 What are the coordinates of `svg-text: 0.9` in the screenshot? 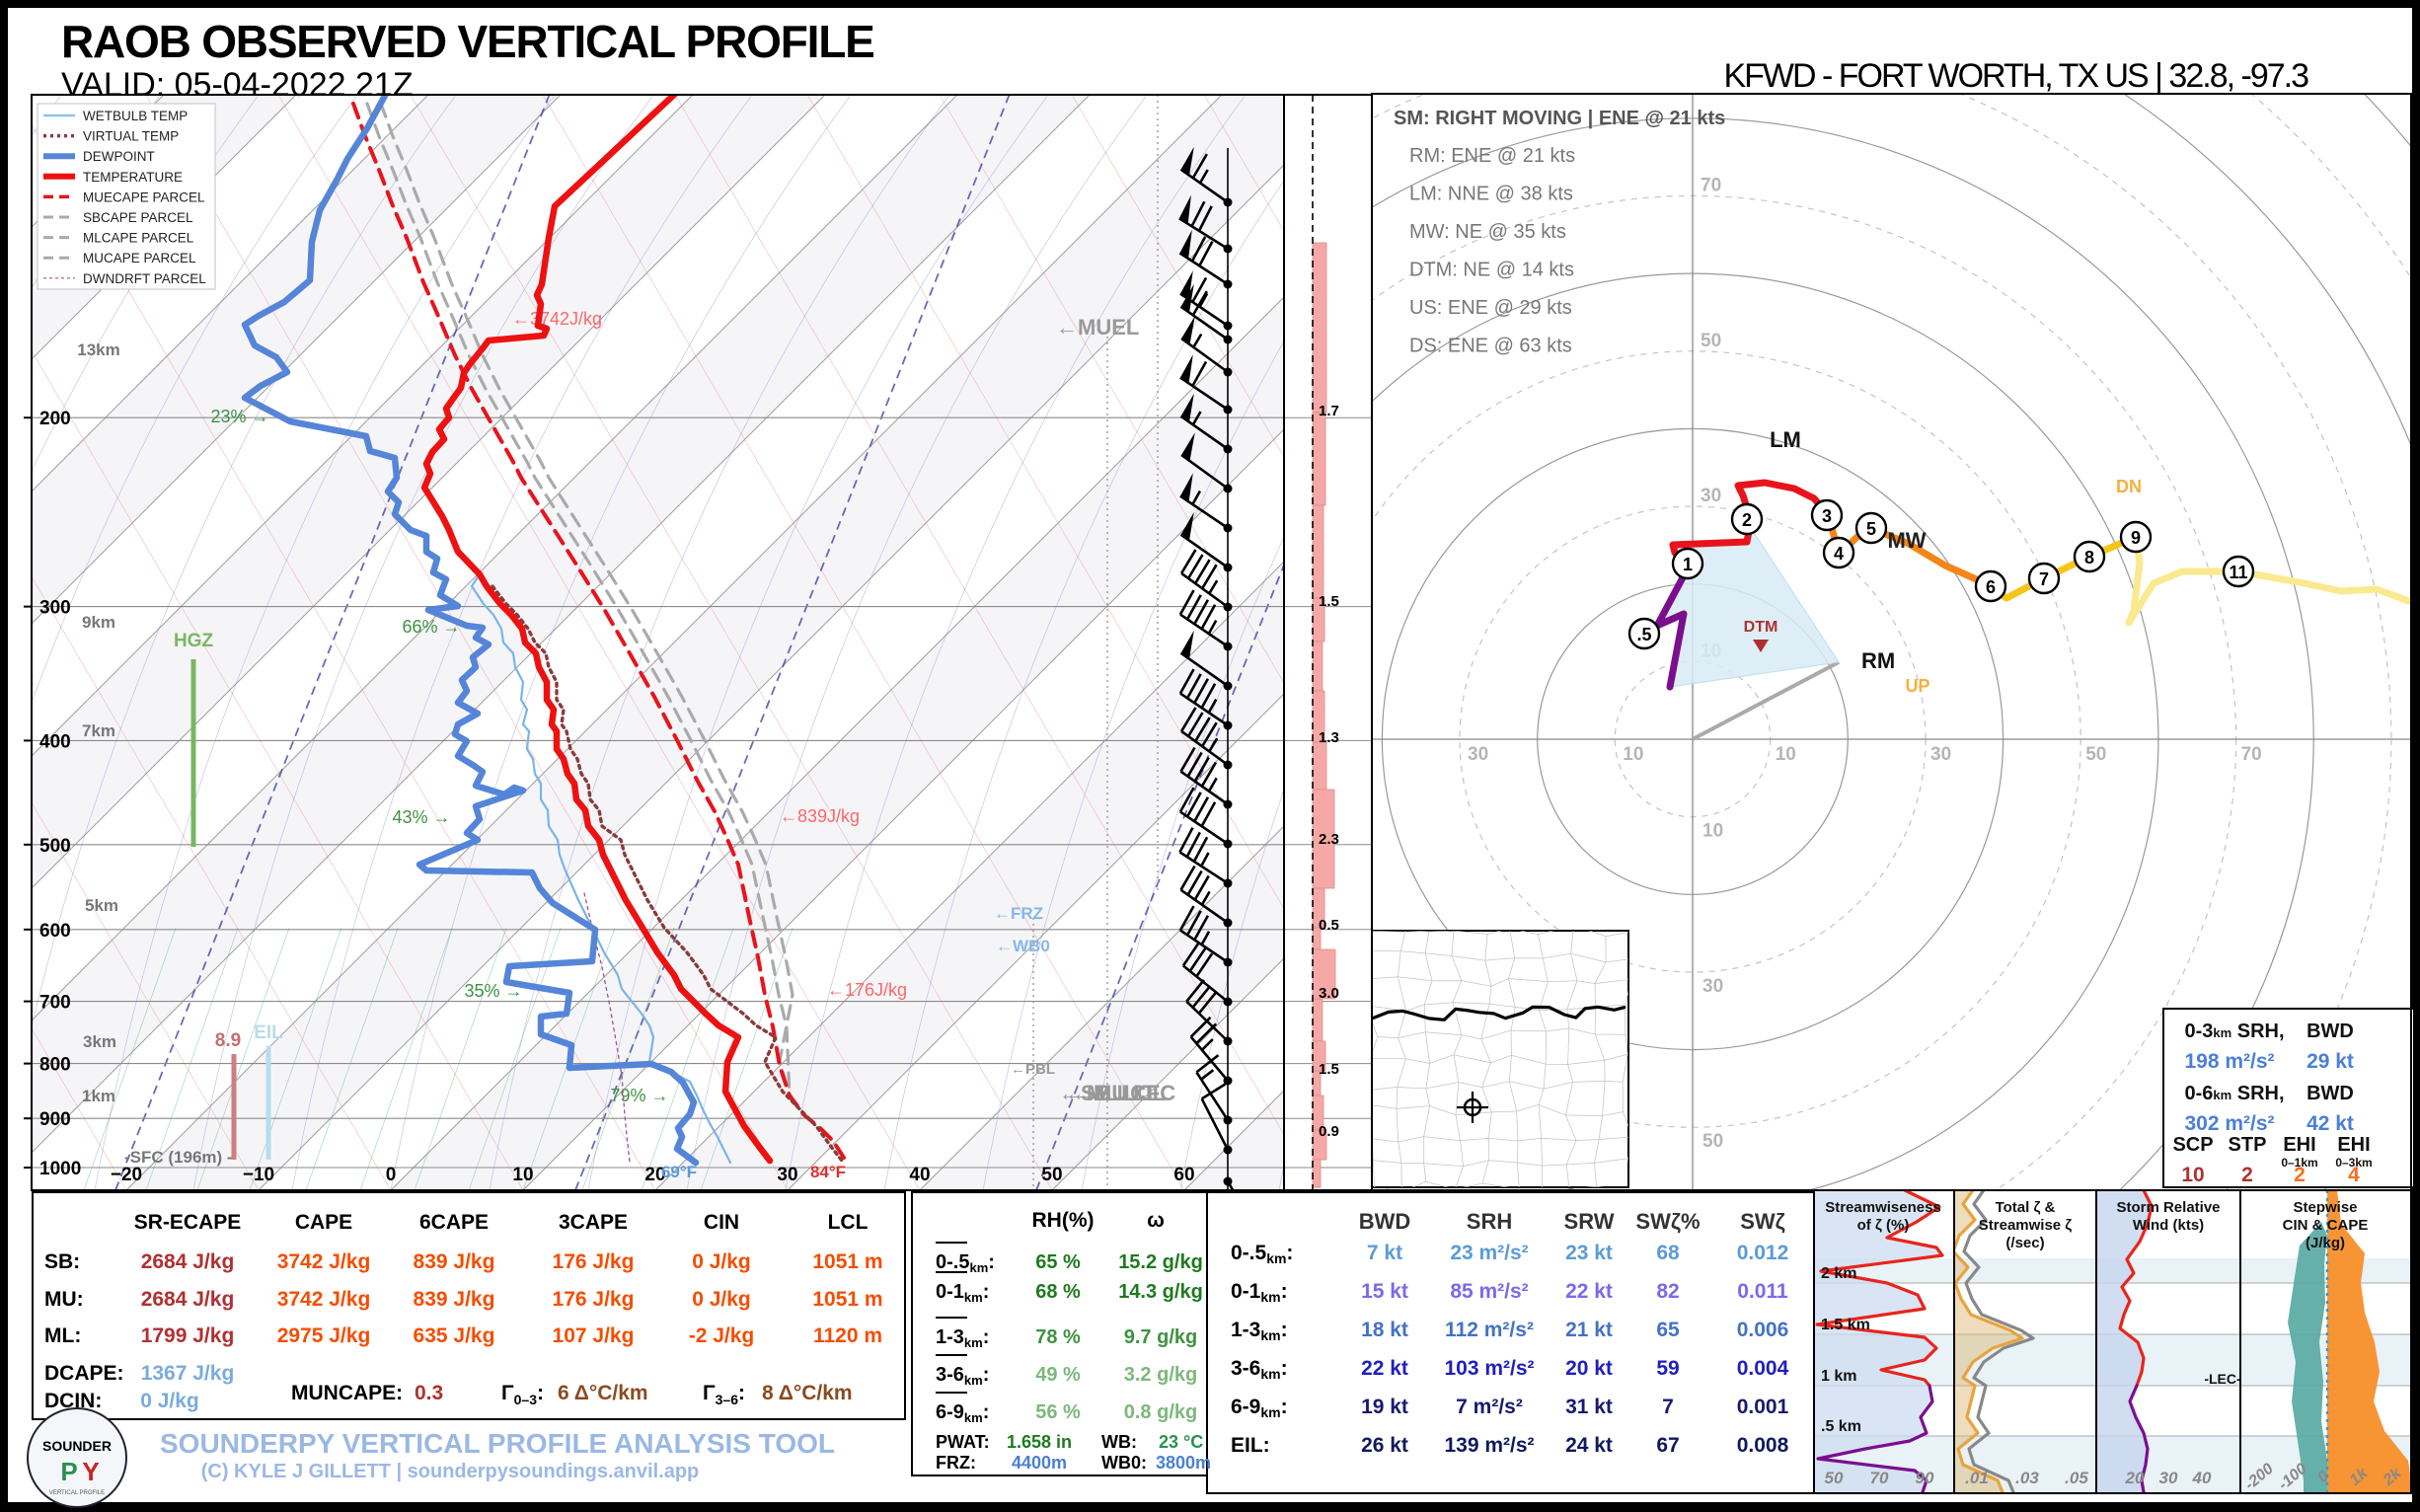 It's located at (1329, 1131).